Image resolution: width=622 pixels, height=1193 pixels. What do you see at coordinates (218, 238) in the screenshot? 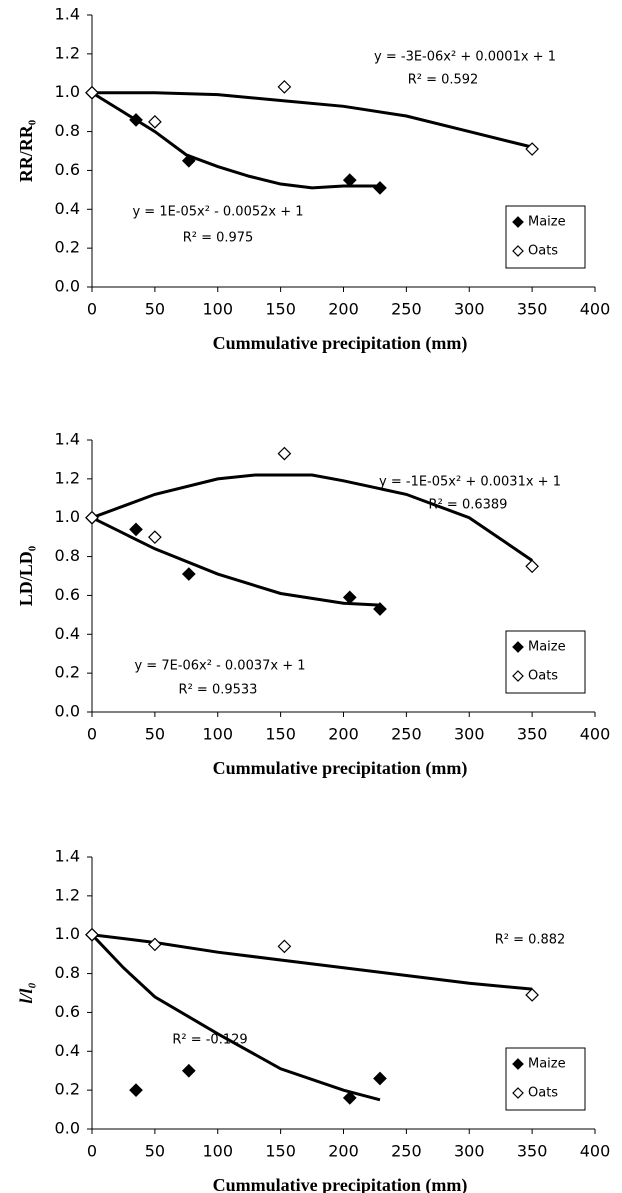
I see `annotation: R² = 0.975` at bounding box center [218, 238].